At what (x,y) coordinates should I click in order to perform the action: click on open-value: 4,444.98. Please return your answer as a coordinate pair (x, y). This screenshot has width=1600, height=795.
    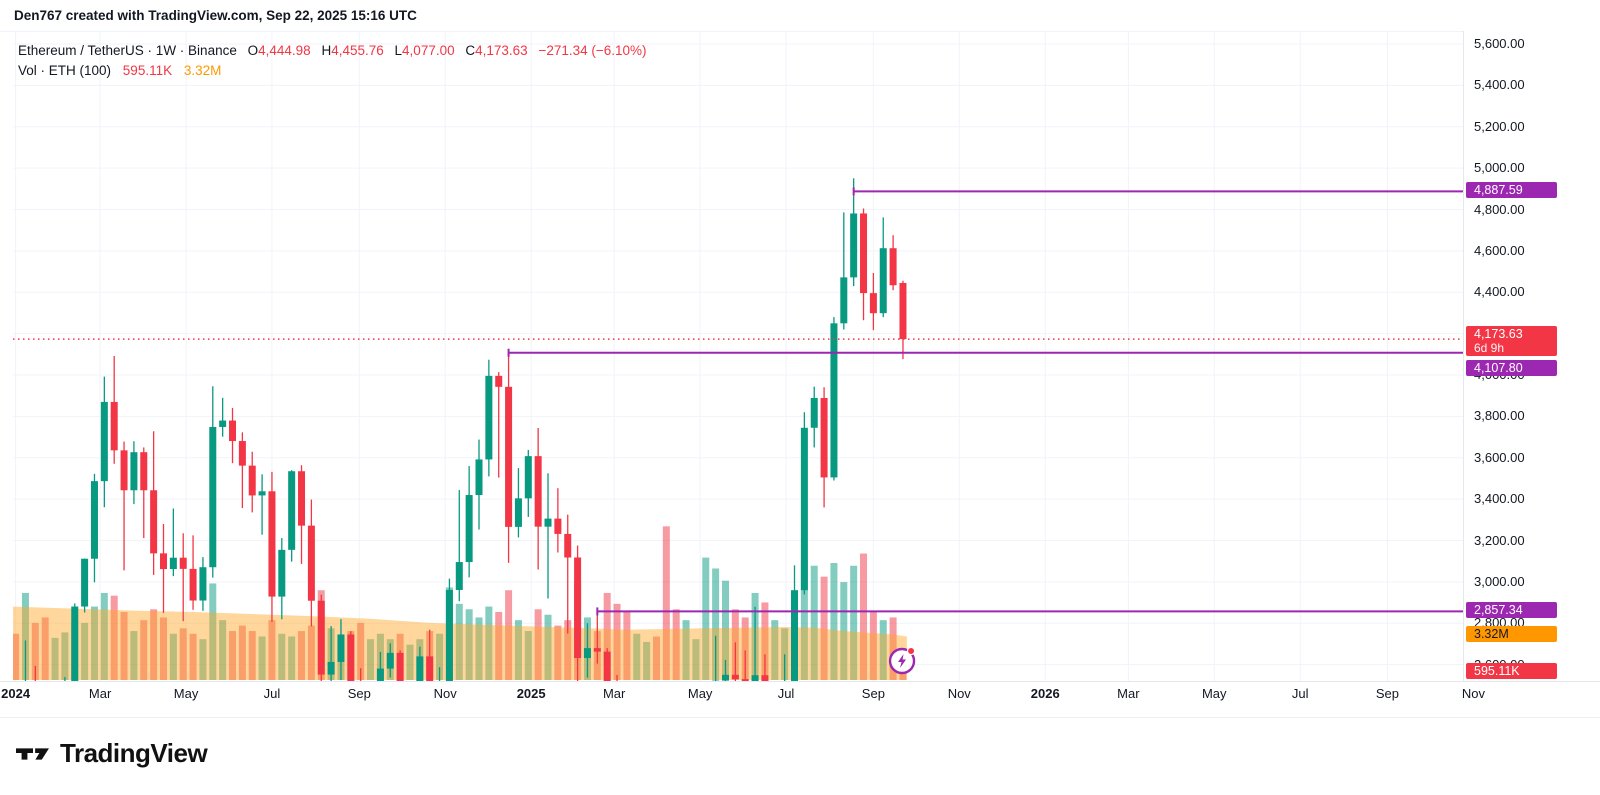
    Looking at the image, I should click on (284, 50).